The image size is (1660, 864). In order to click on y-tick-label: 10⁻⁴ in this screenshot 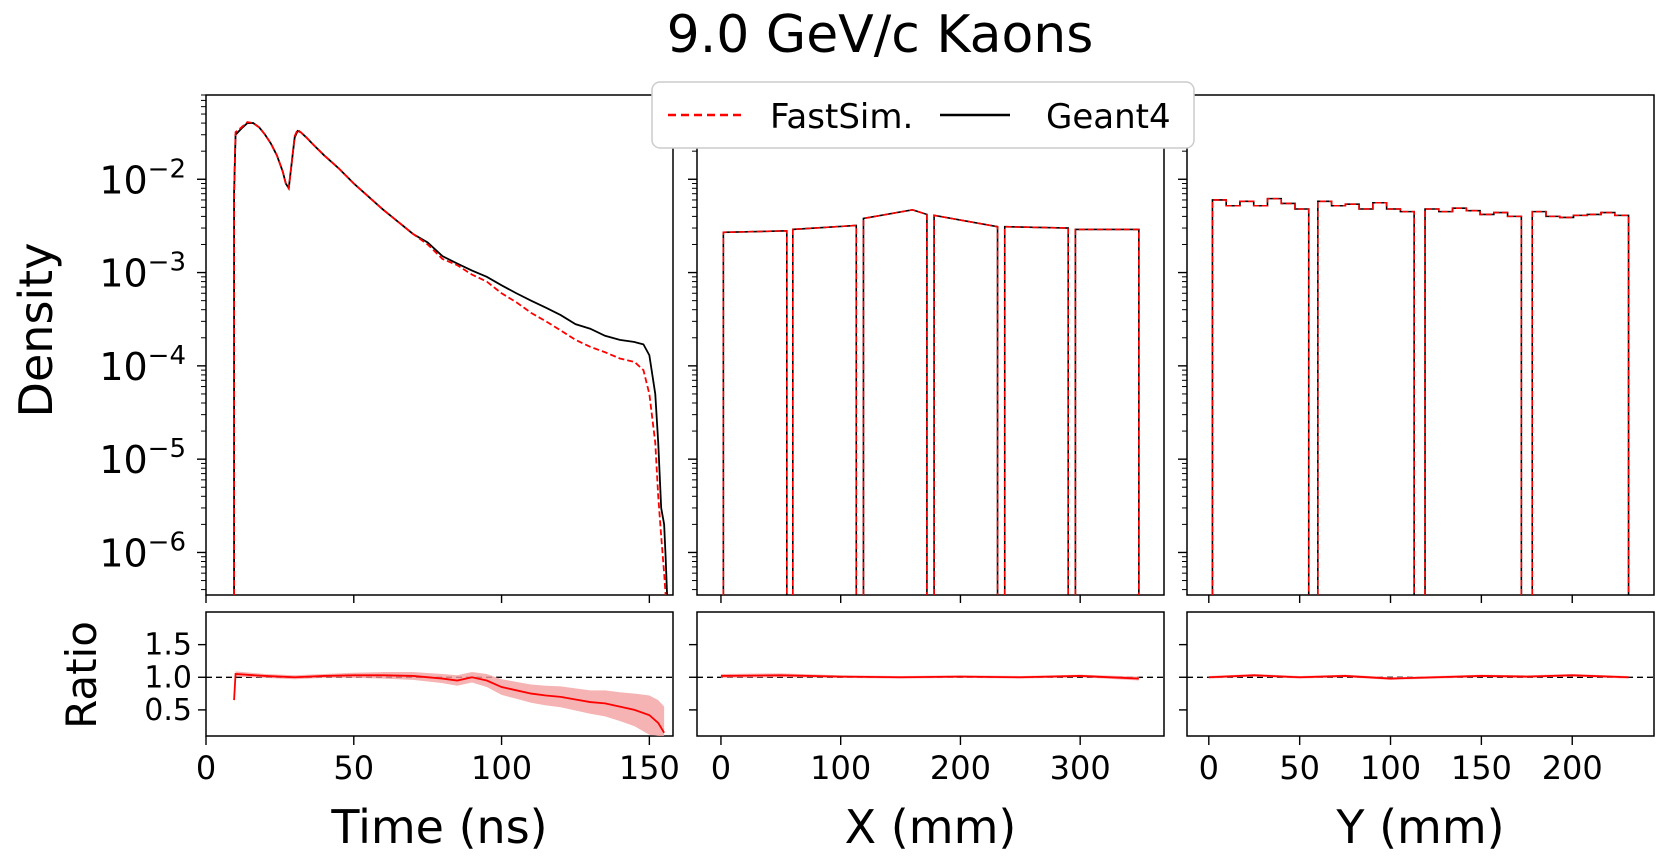, I will do `click(142, 365)`.